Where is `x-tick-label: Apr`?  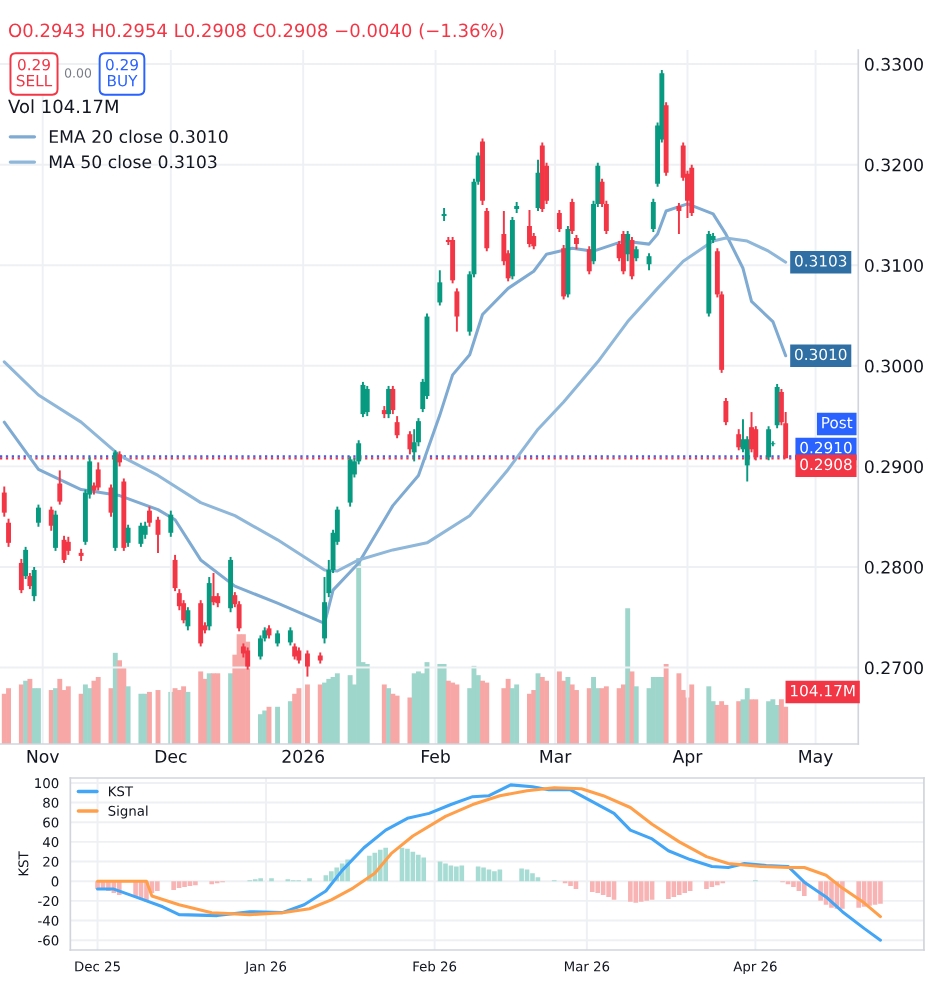 x-tick-label: Apr is located at coordinates (687, 758).